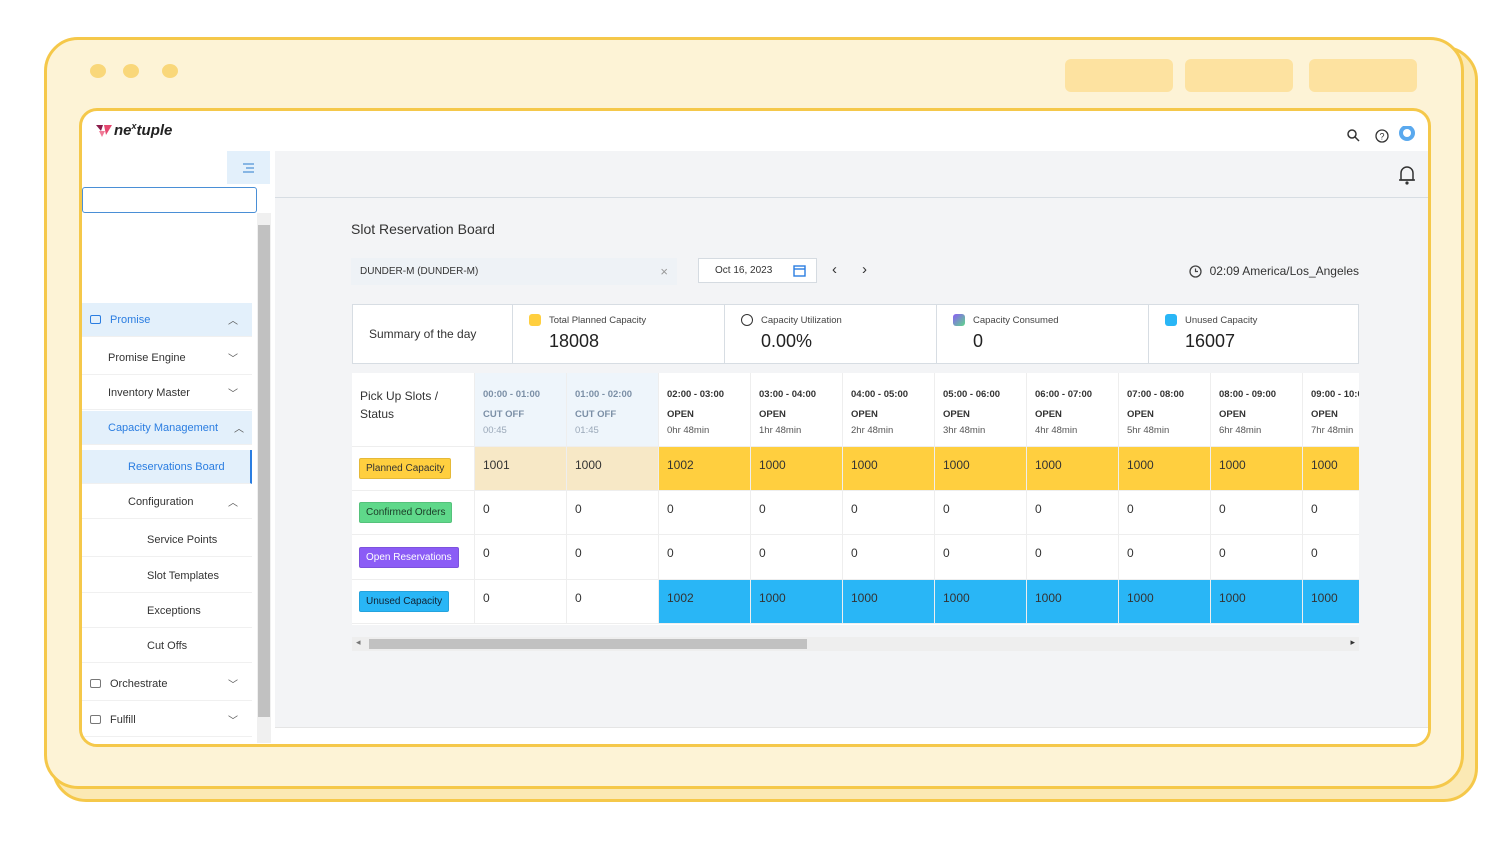  Describe the element at coordinates (167, 540) in the screenshot. I see `menu-item: Service Points` at that location.